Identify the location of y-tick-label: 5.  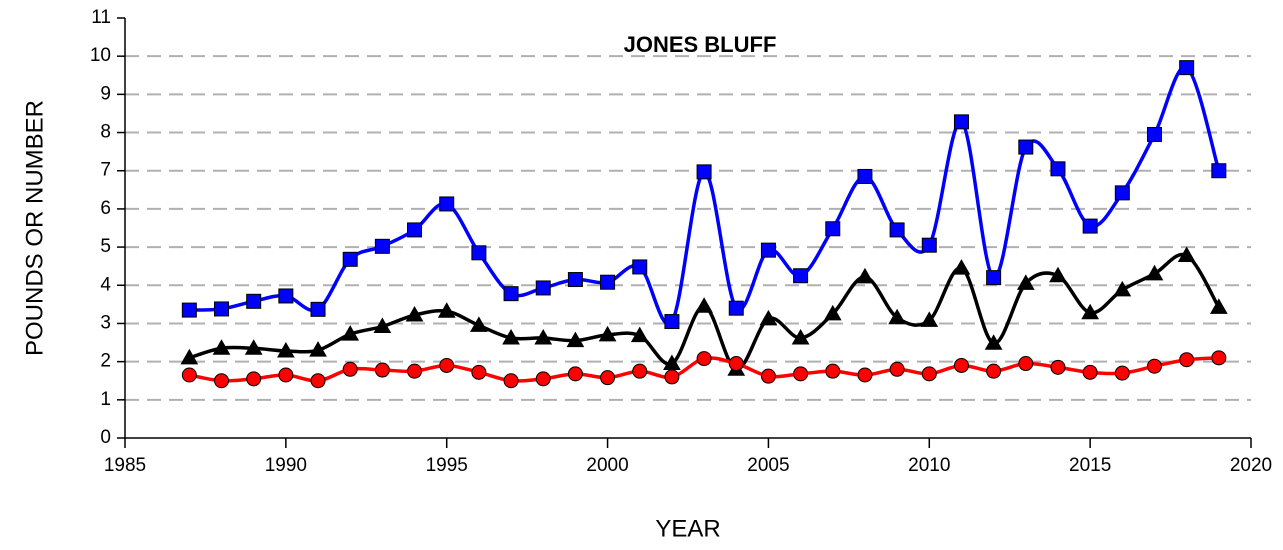
(105, 246).